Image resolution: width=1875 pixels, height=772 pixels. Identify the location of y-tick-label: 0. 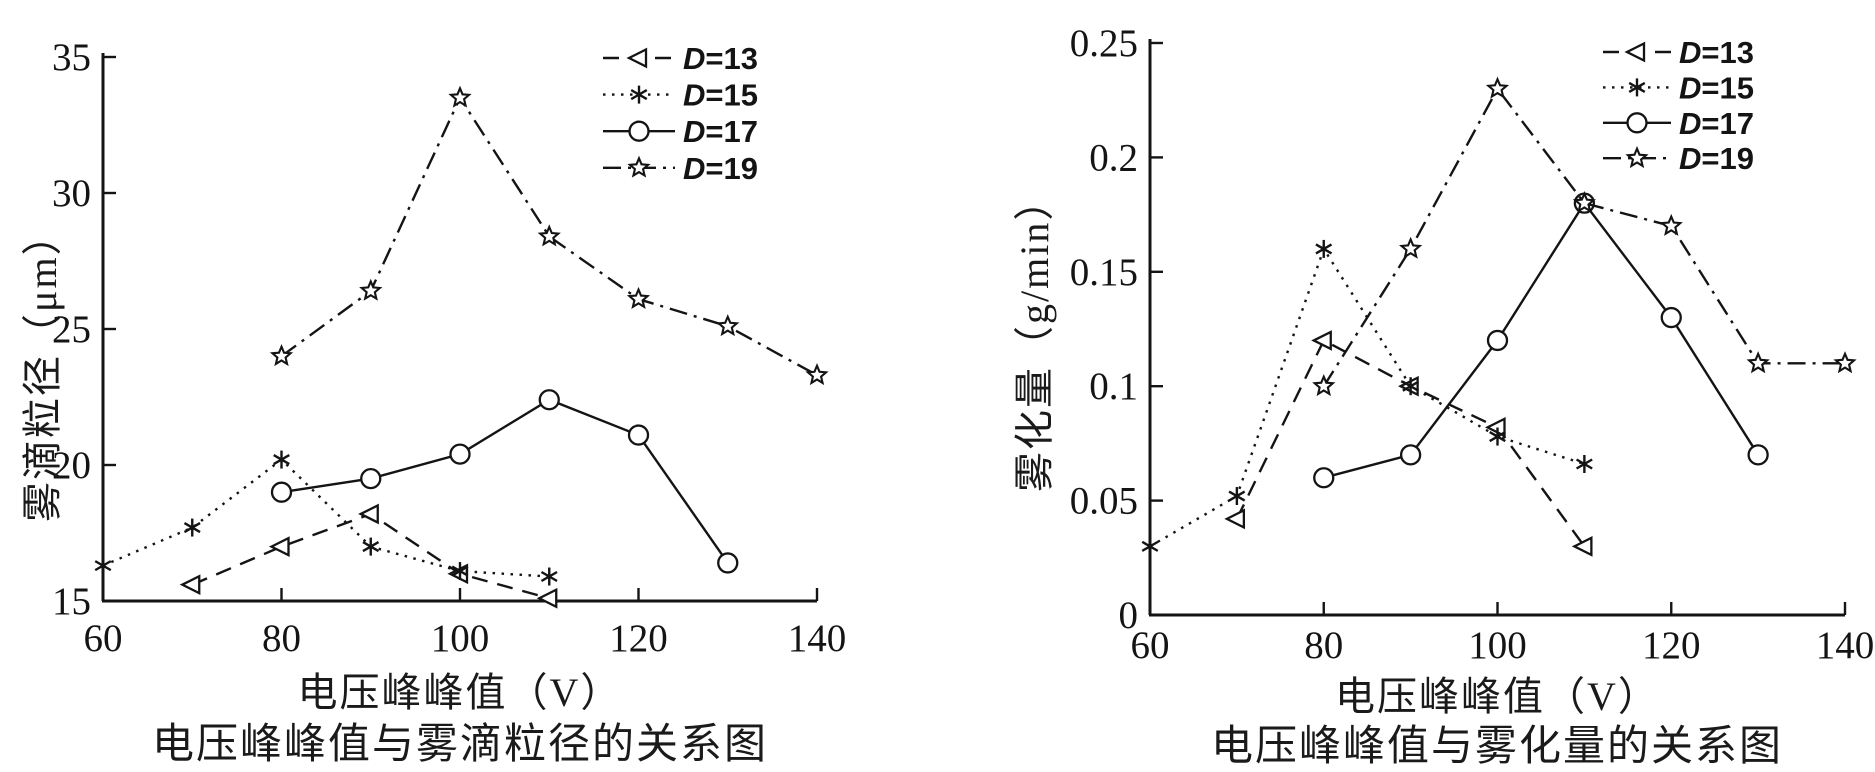
(1129, 615).